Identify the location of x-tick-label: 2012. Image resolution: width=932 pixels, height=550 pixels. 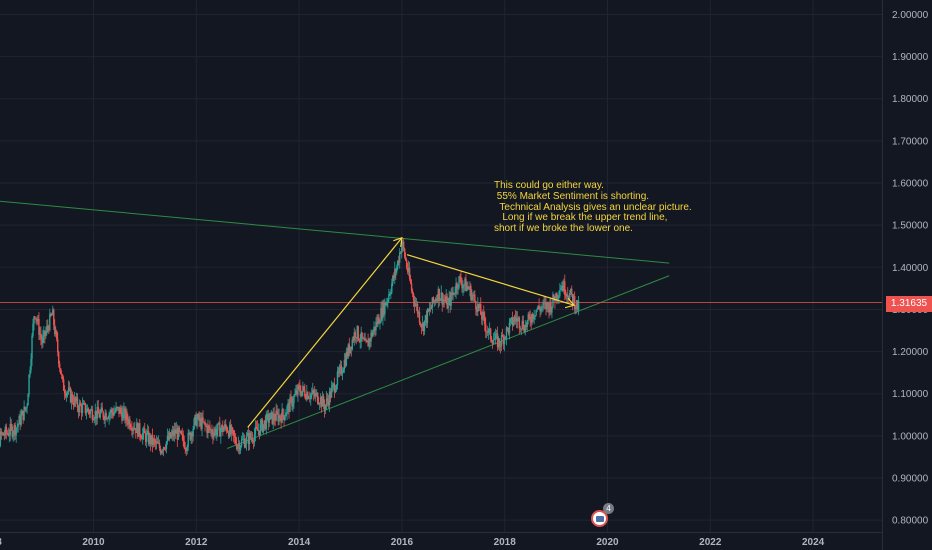
(196, 542).